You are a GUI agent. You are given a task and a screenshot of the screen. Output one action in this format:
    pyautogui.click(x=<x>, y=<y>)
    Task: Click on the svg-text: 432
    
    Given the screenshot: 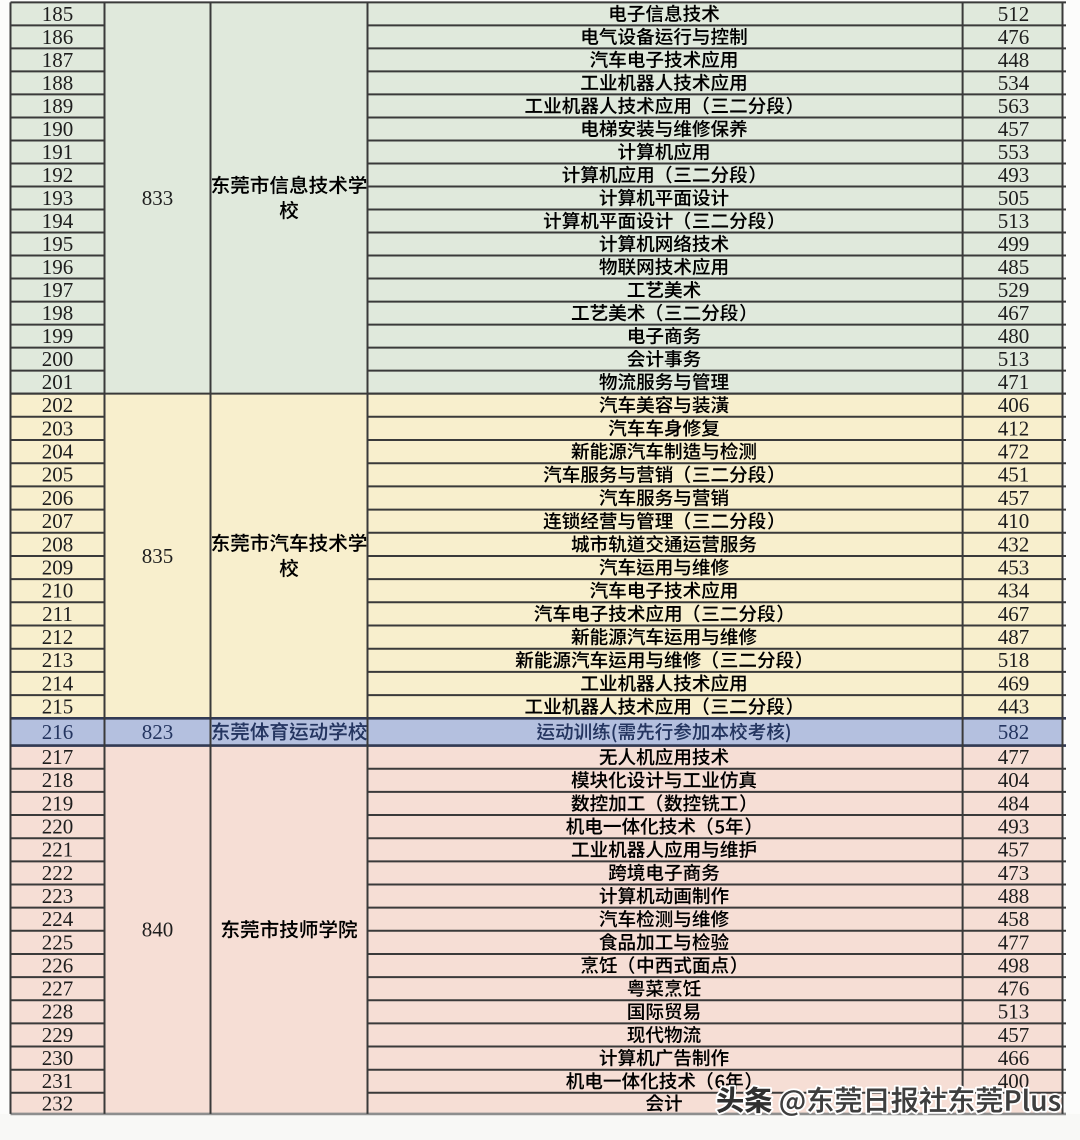 What is the action you would take?
    pyautogui.click(x=1014, y=544)
    